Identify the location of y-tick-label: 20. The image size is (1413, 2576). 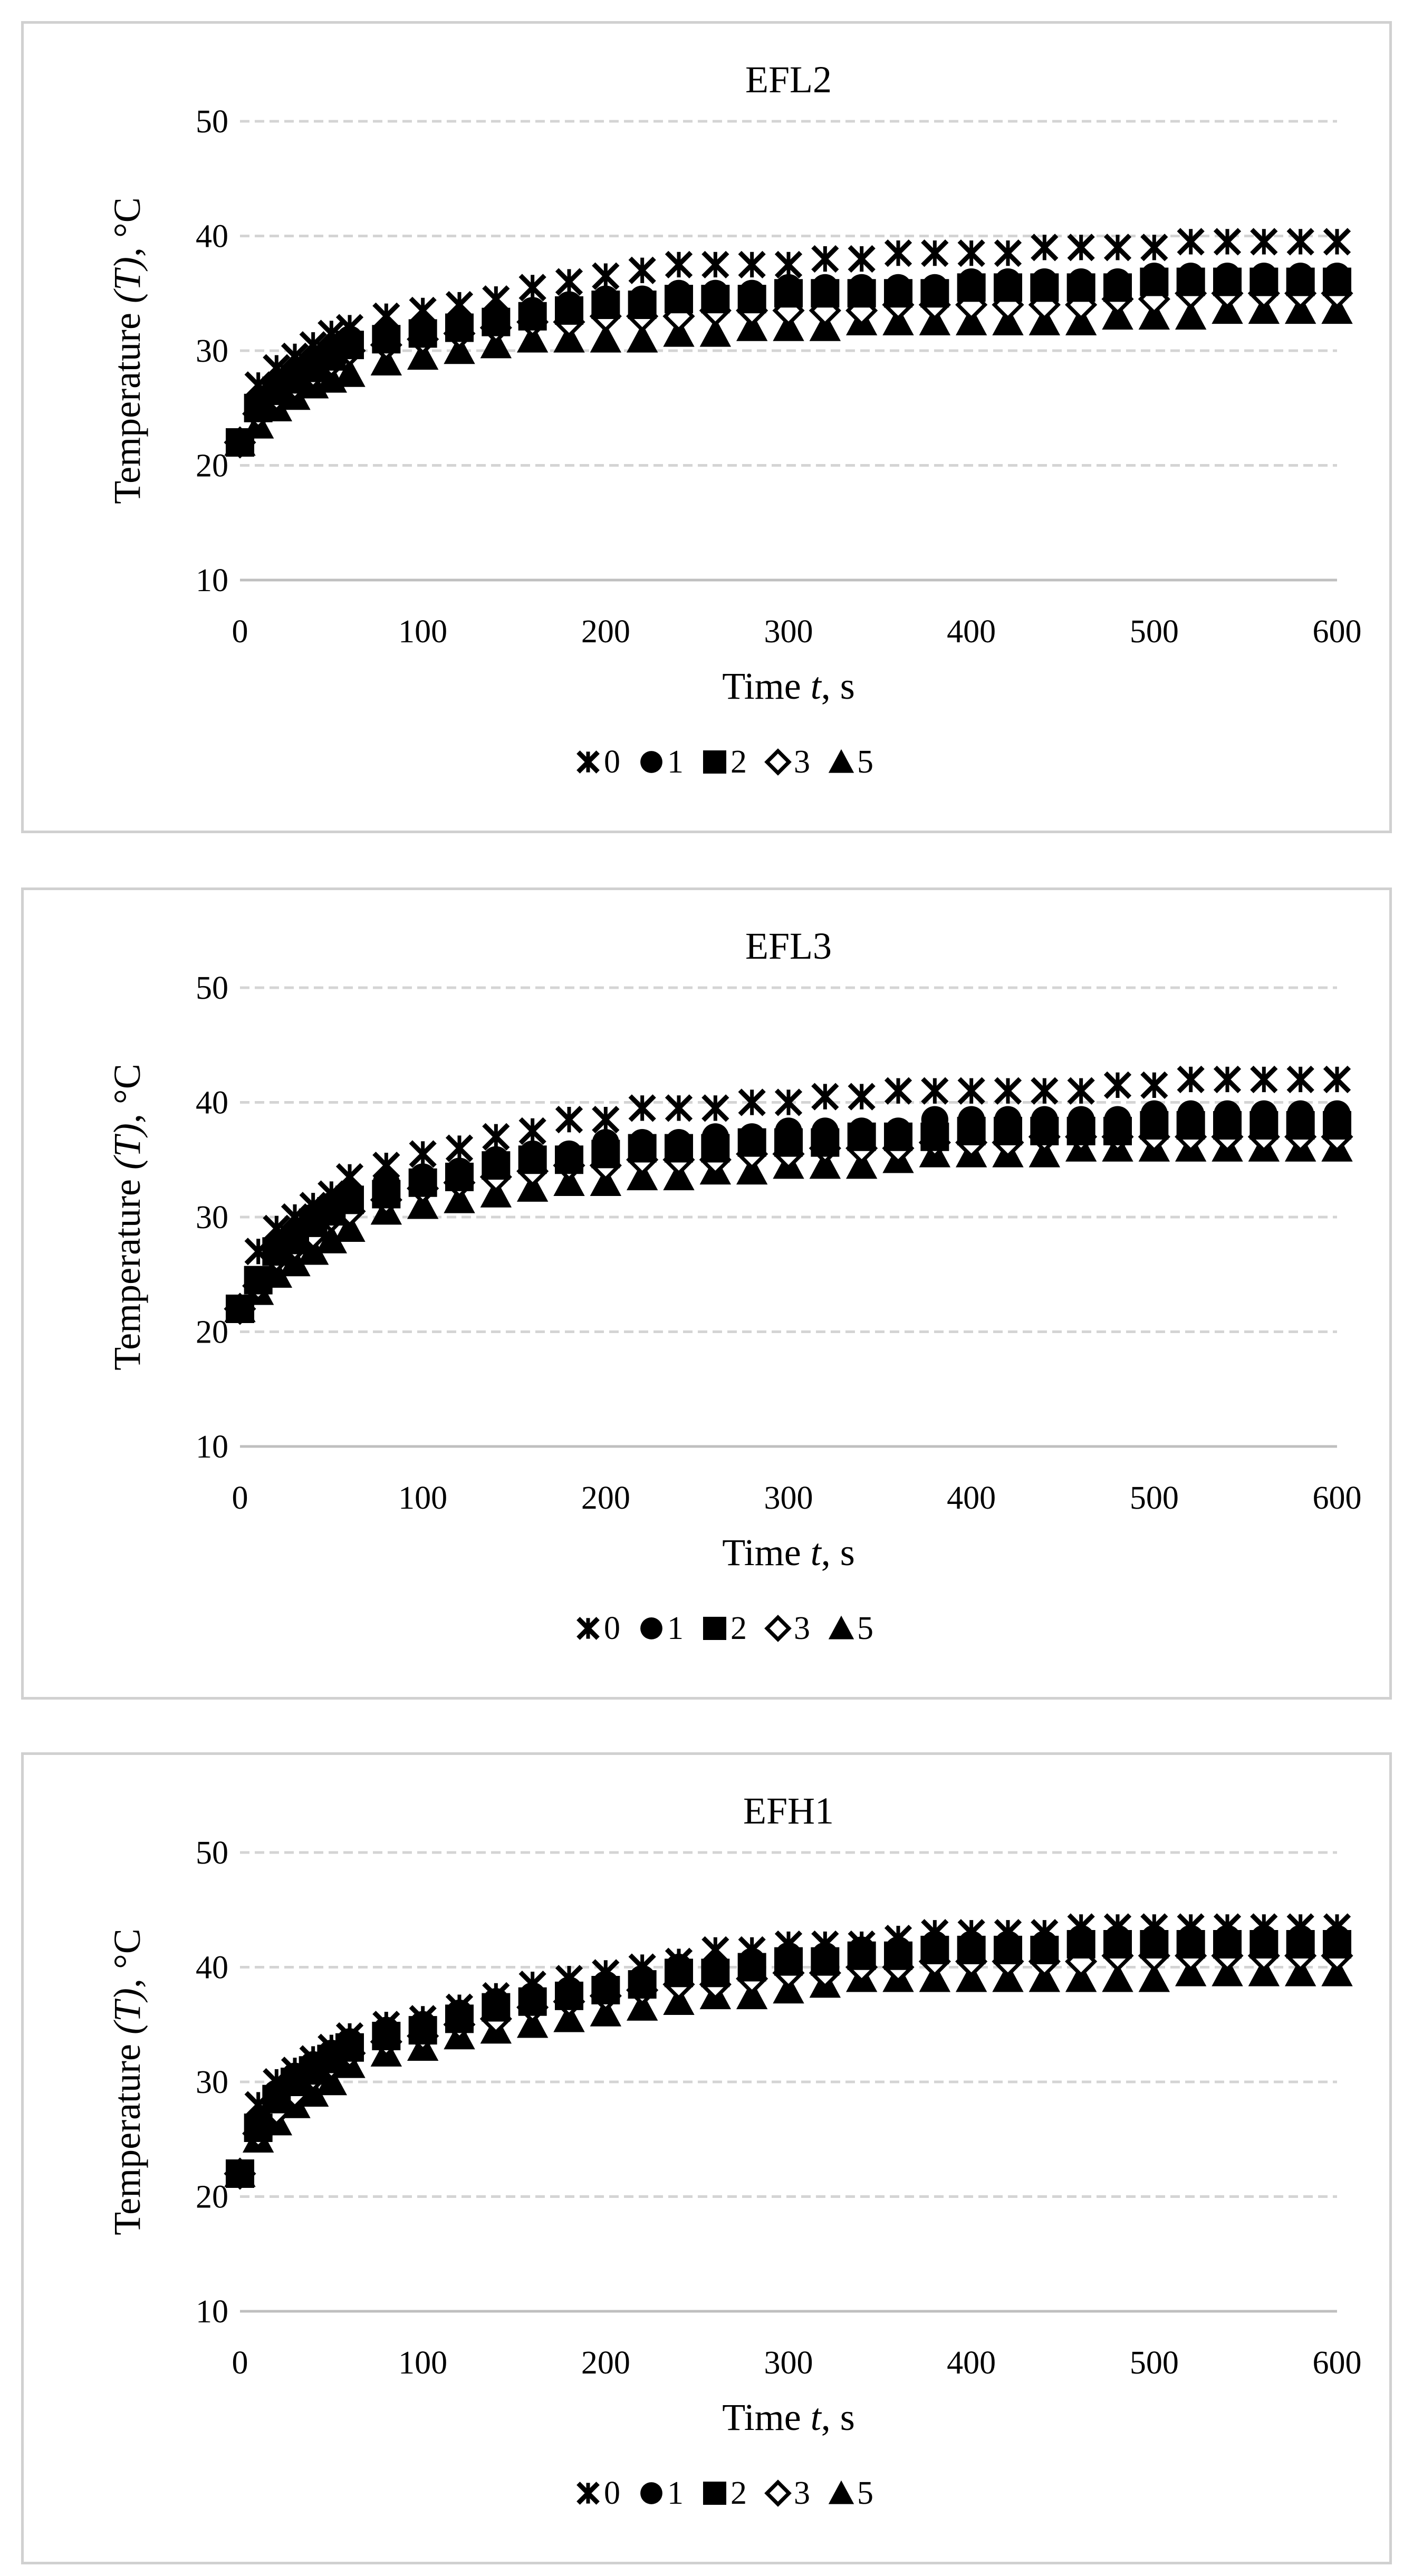
(212, 466).